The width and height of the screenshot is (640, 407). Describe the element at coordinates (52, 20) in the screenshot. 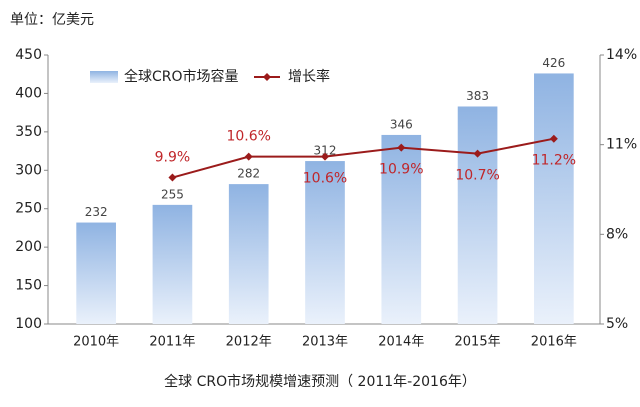

I see `unit-label: 单位：亿美元` at that location.